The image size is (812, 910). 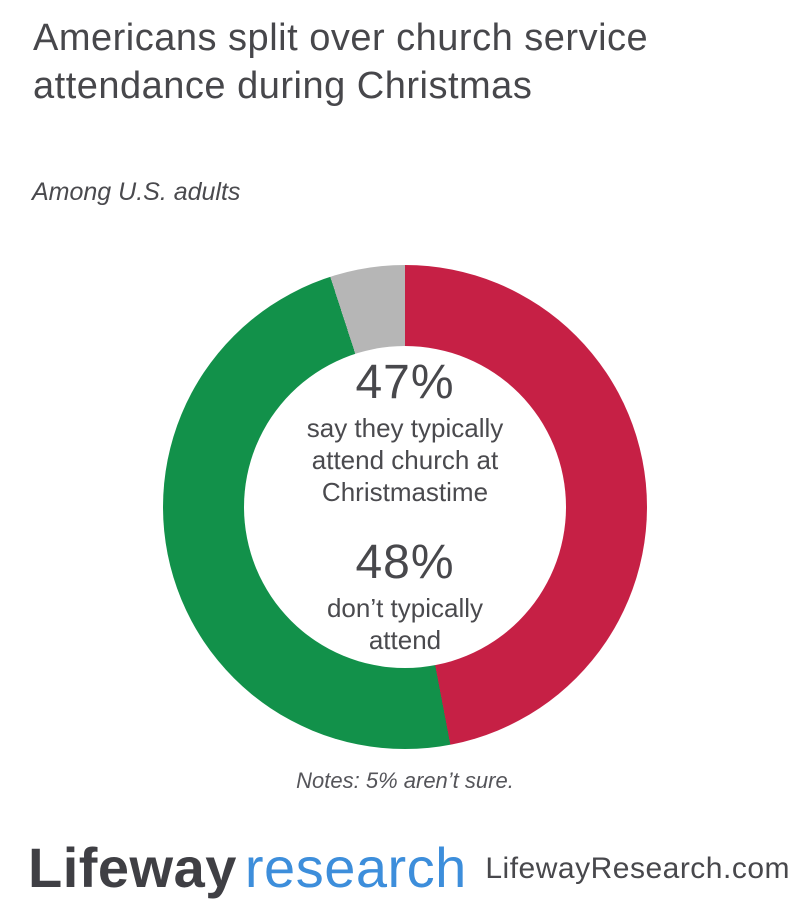 What do you see at coordinates (405, 382) in the screenshot?
I see `attend-percentage: 47%` at bounding box center [405, 382].